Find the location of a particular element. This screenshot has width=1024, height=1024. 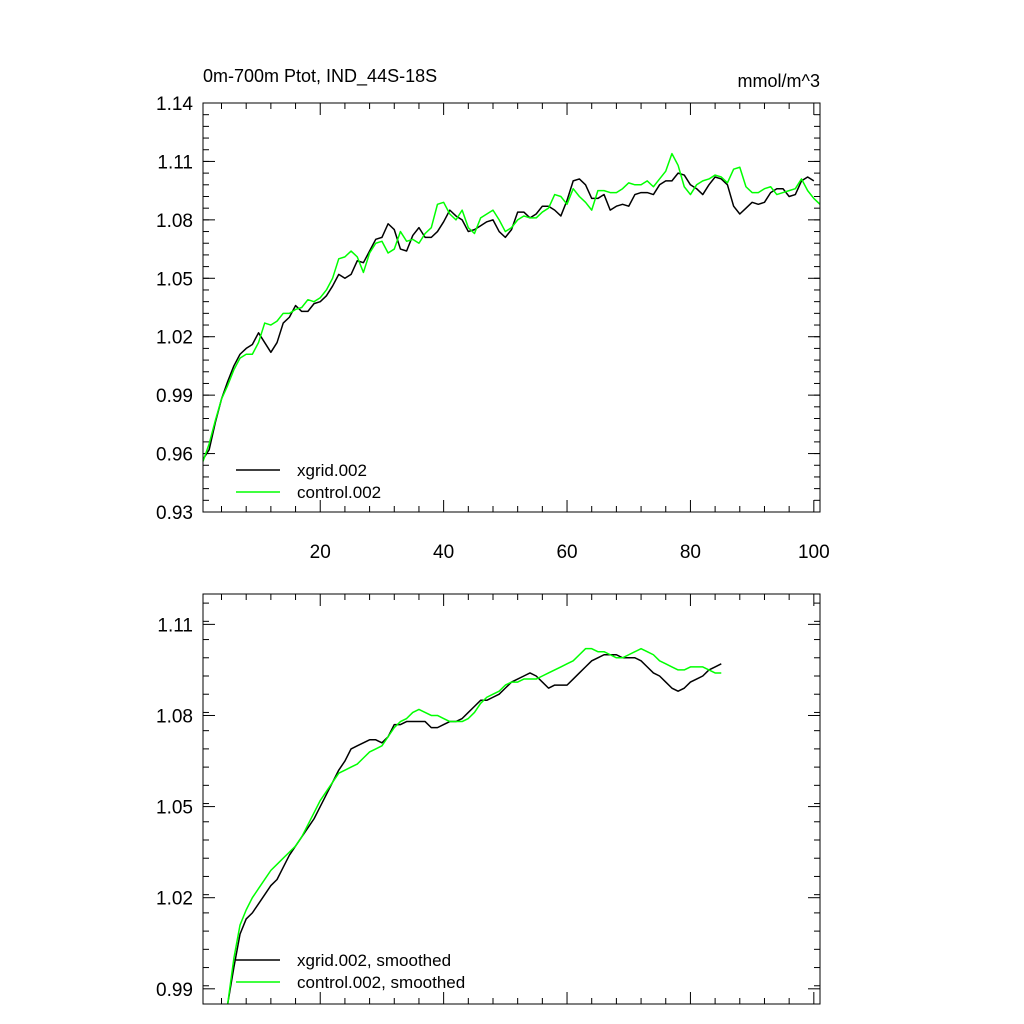

legend-label-xgrid-smoothed: xgrid.002, smoothed is located at coordinates (374, 960).